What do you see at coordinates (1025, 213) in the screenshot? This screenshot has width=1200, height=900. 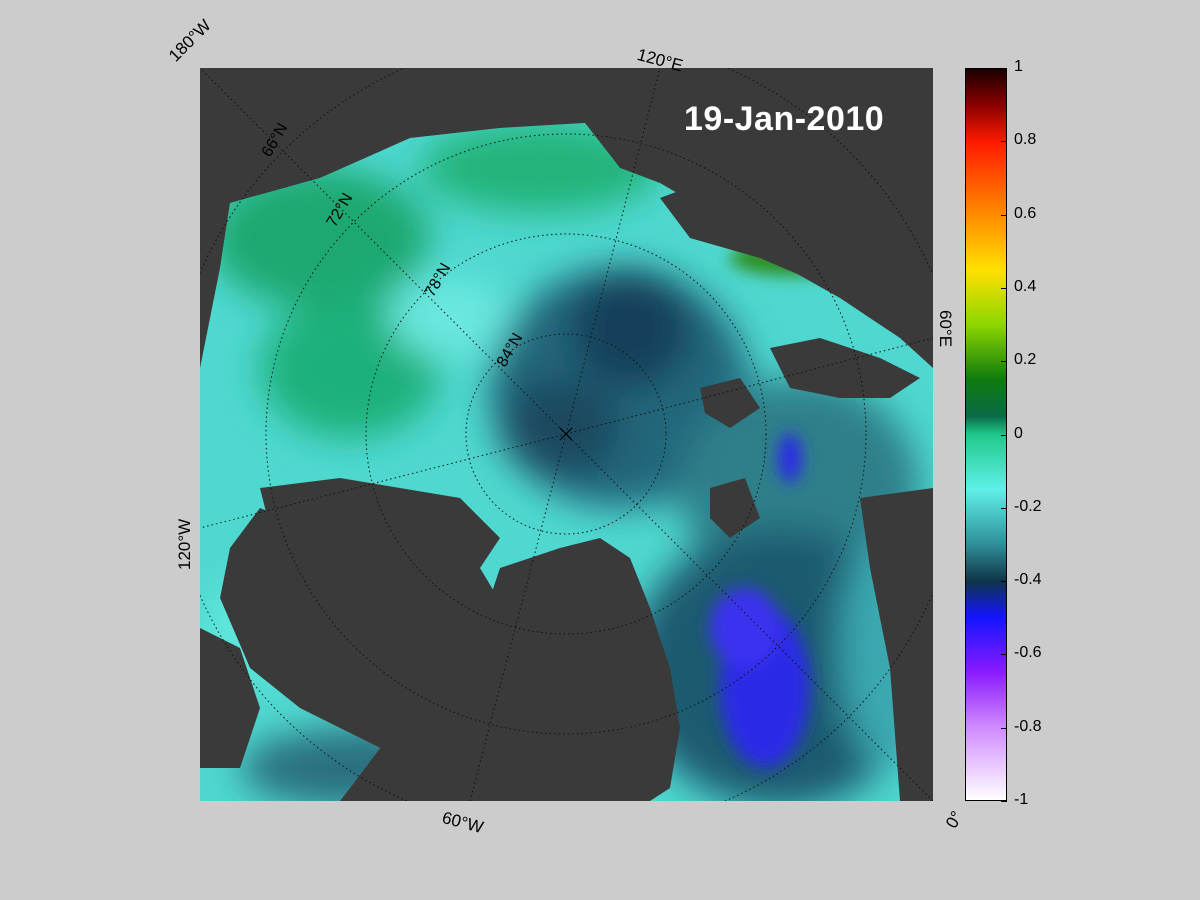 I see `colorbar-tick-label: 0.6` at bounding box center [1025, 213].